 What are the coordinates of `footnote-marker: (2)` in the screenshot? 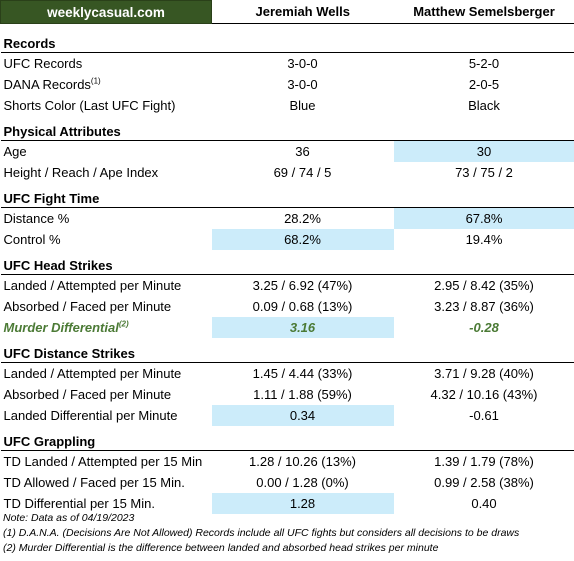 It's located at (123, 324).